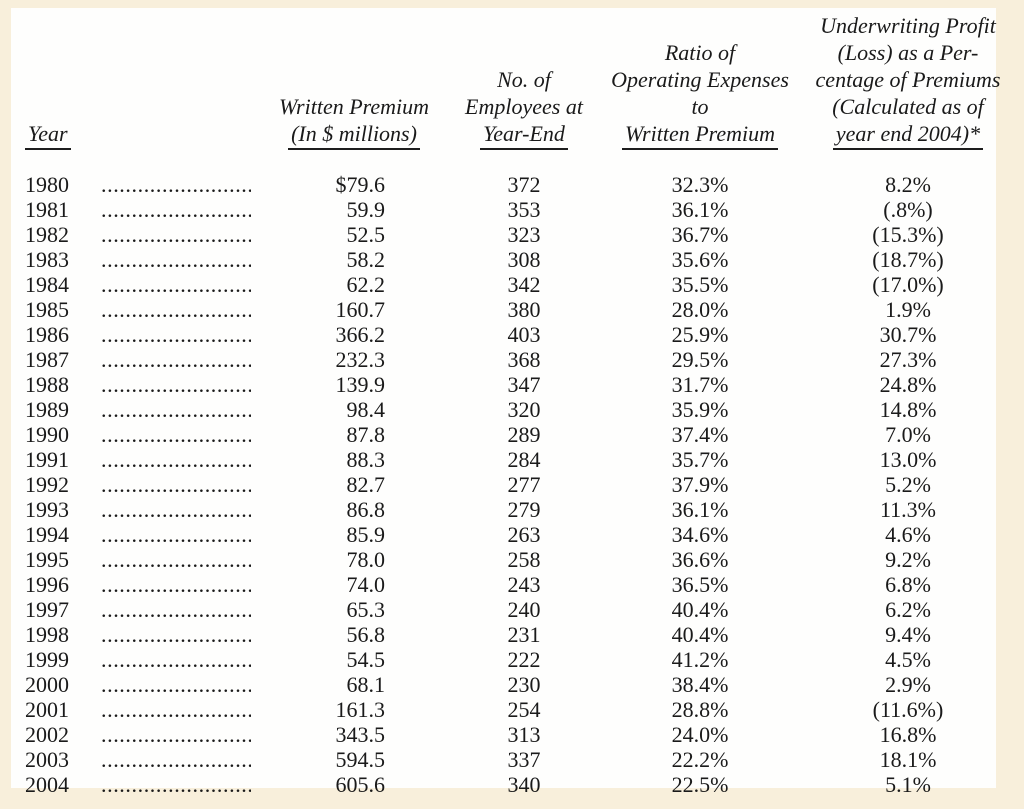  Describe the element at coordinates (700, 584) in the screenshot. I see `expense-ratio-cell: 36.5%` at that location.